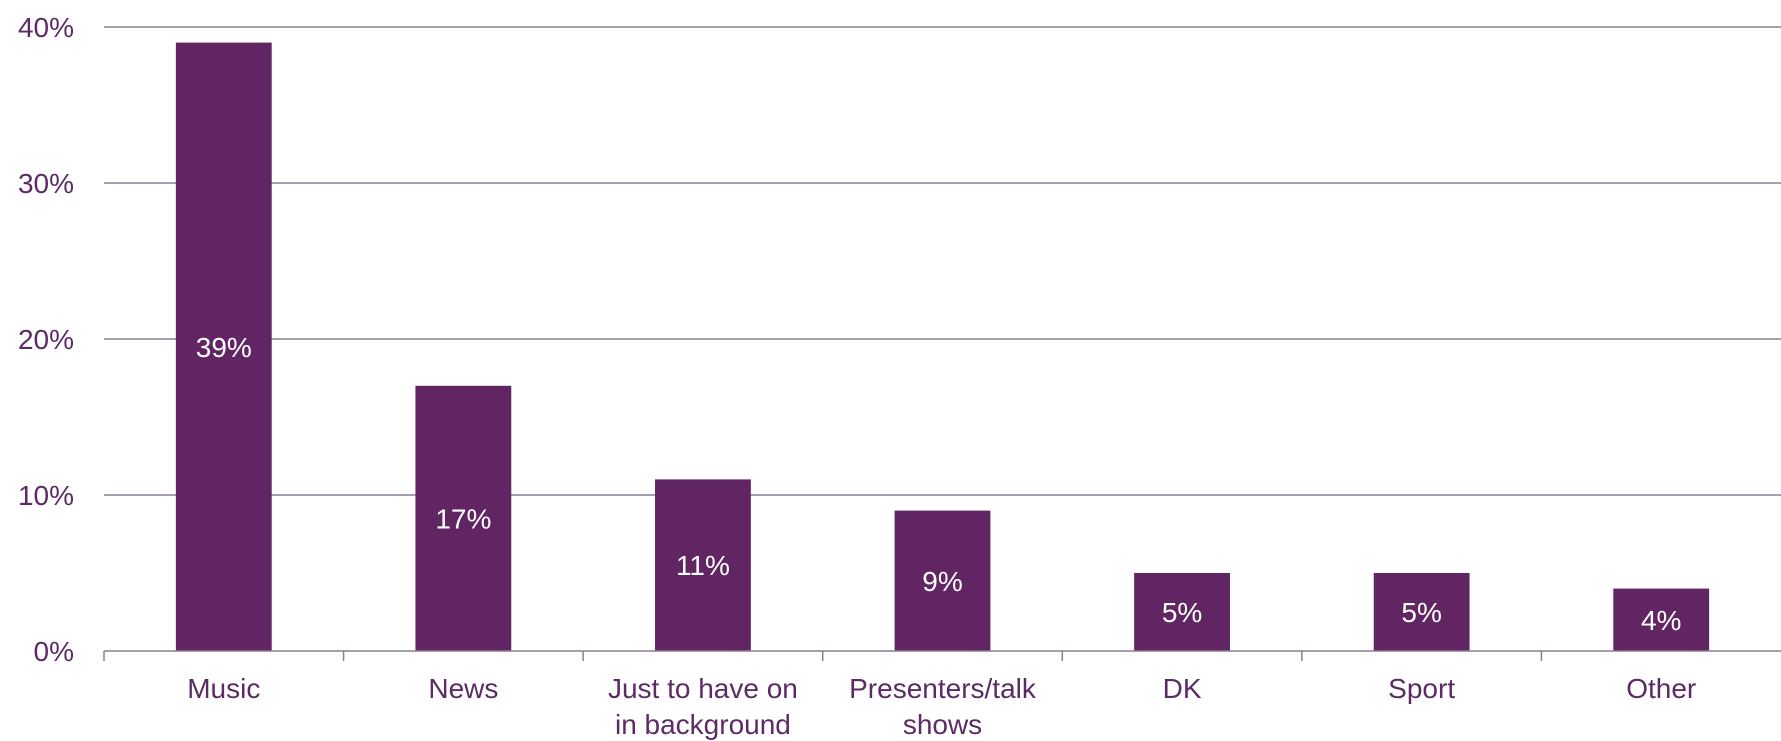 This screenshot has width=1781, height=741. What do you see at coordinates (942, 724) in the screenshot?
I see `x-category-label: shows` at bounding box center [942, 724].